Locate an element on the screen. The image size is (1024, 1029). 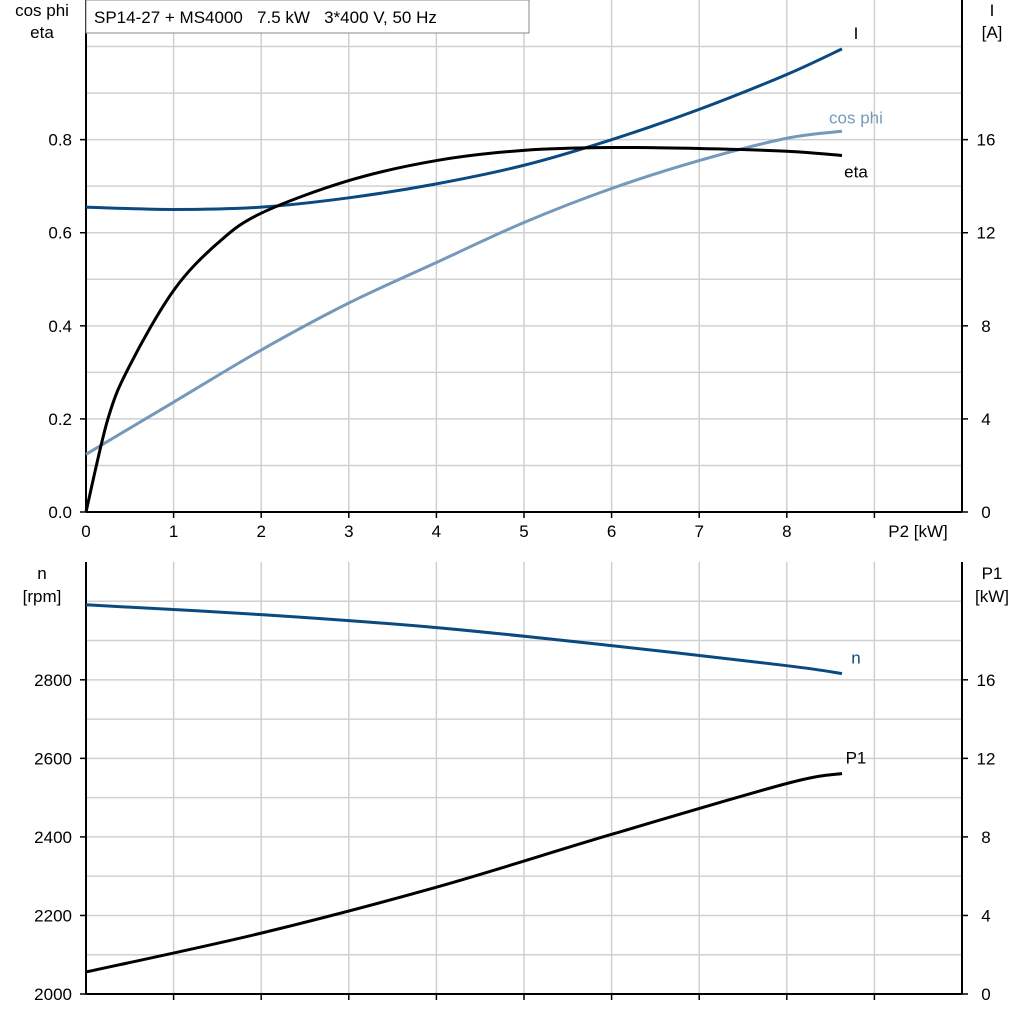
y-axis-label-left-2: [rpm] is located at coordinates (42, 596).